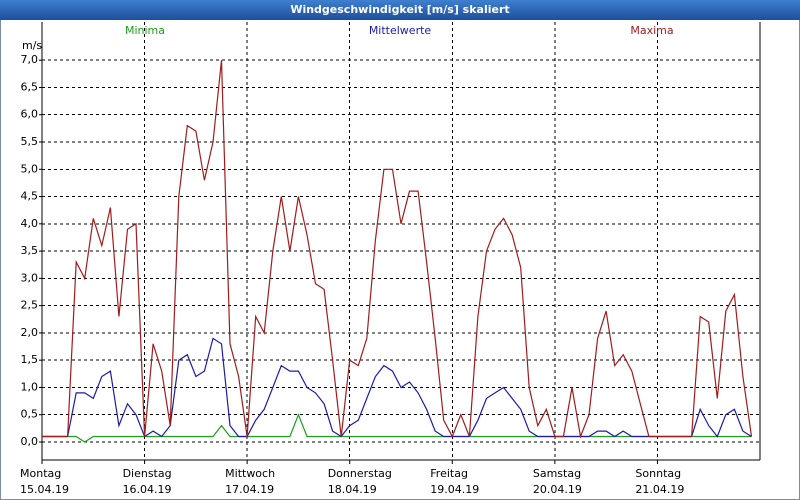  What do you see at coordinates (30, 223) in the screenshot?
I see `y-tick-label: 4,0` at bounding box center [30, 223].